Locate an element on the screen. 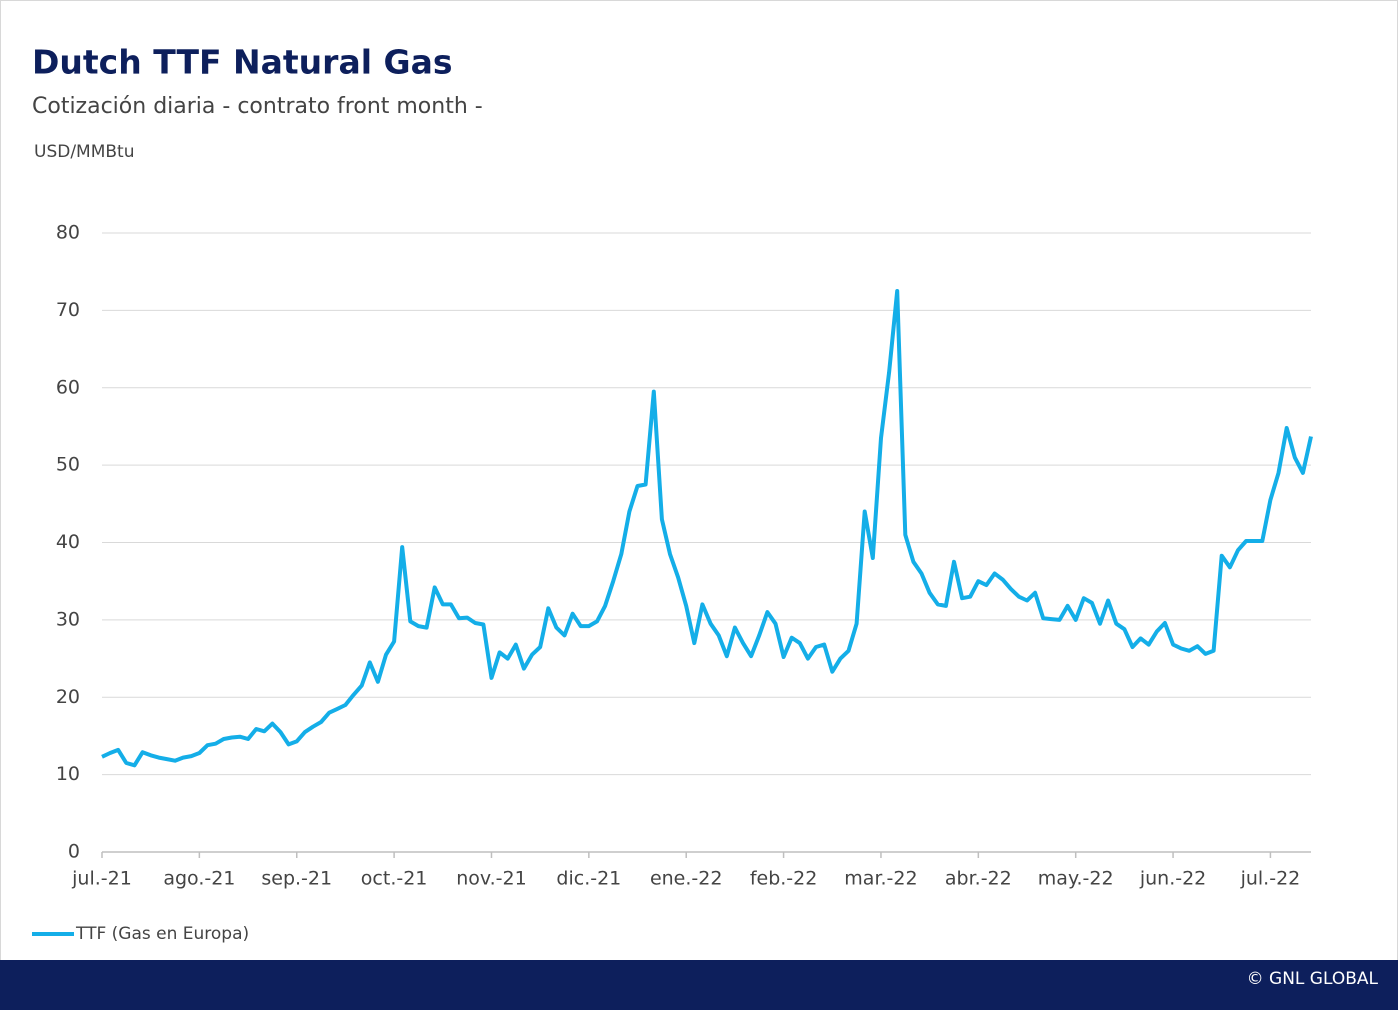 Image resolution: width=1398 pixels, height=1010 pixels. y-tick-label: 10 is located at coordinates (68, 774).